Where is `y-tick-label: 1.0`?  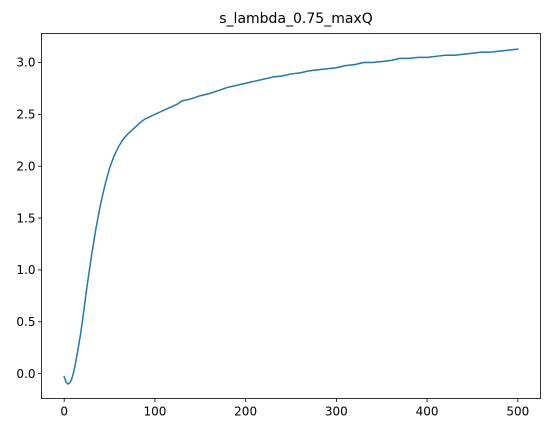 y-tick-label: 1.0 is located at coordinates (25, 270).